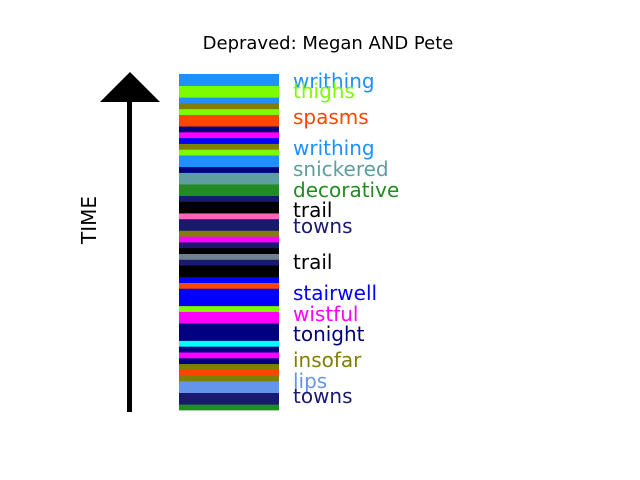  What do you see at coordinates (325, 314) in the screenshot?
I see `word-label: wistful` at bounding box center [325, 314].